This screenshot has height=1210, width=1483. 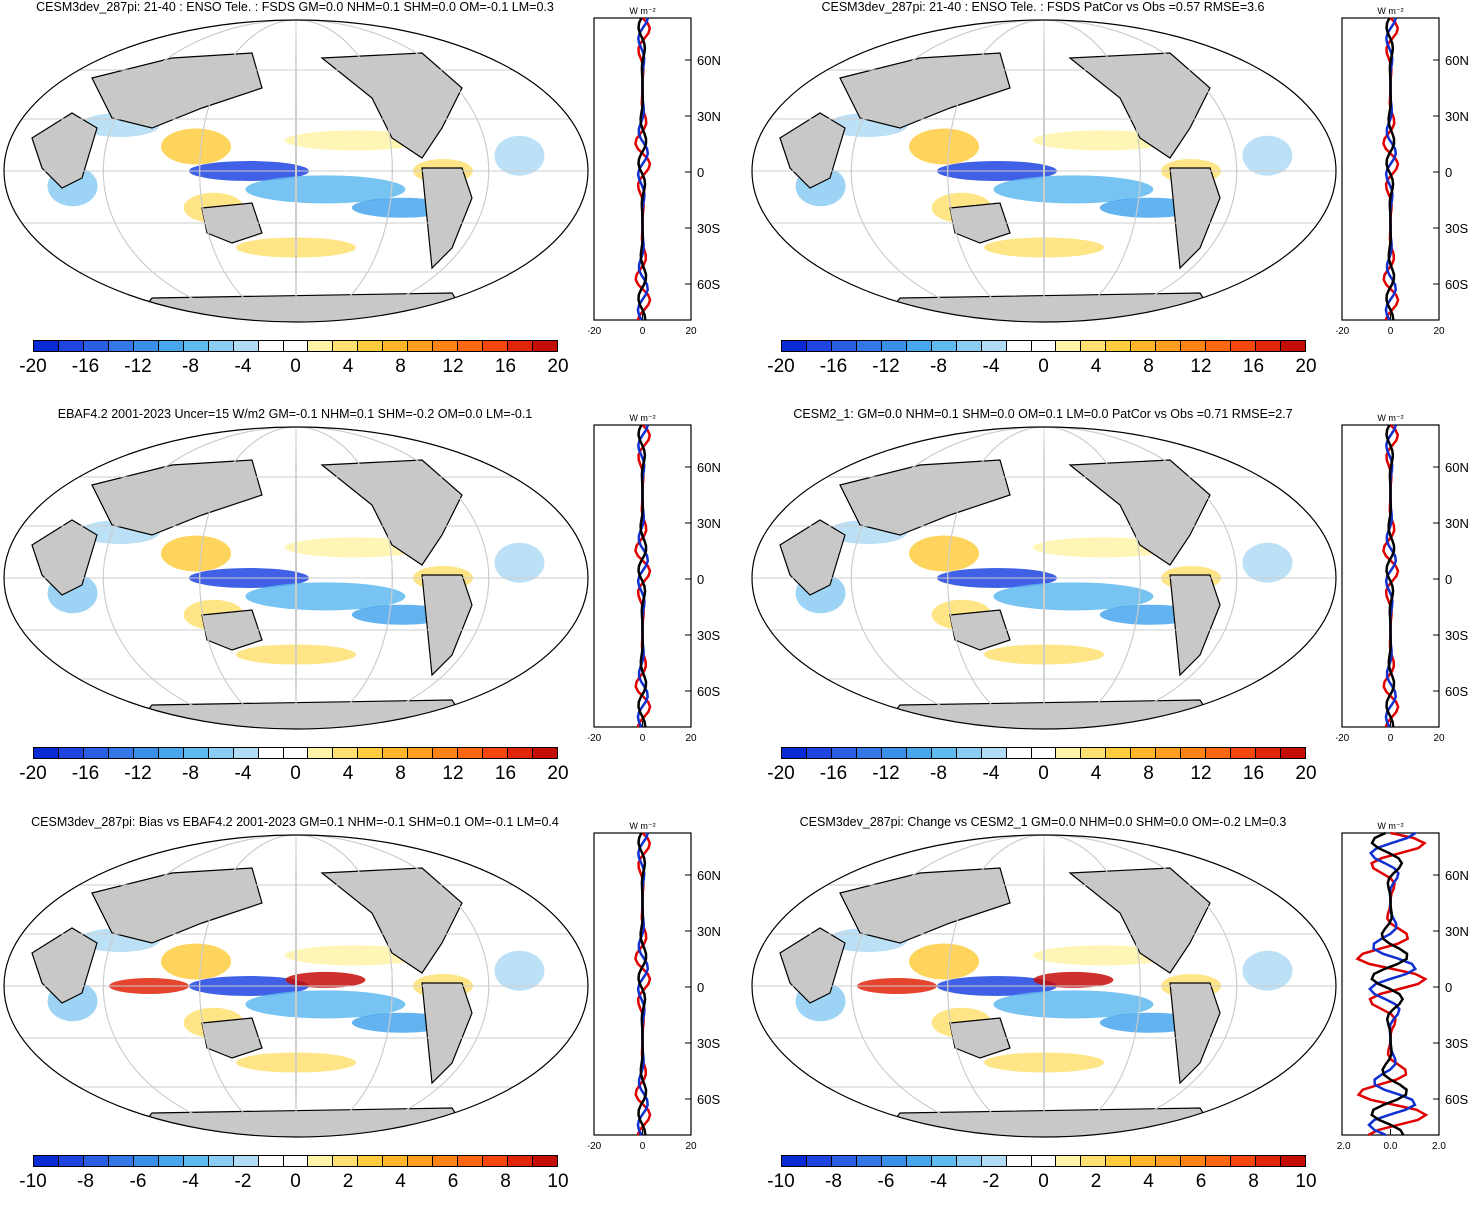 What do you see at coordinates (1448, 987) in the screenshot?
I see `profile-latitude-label: 0` at bounding box center [1448, 987].